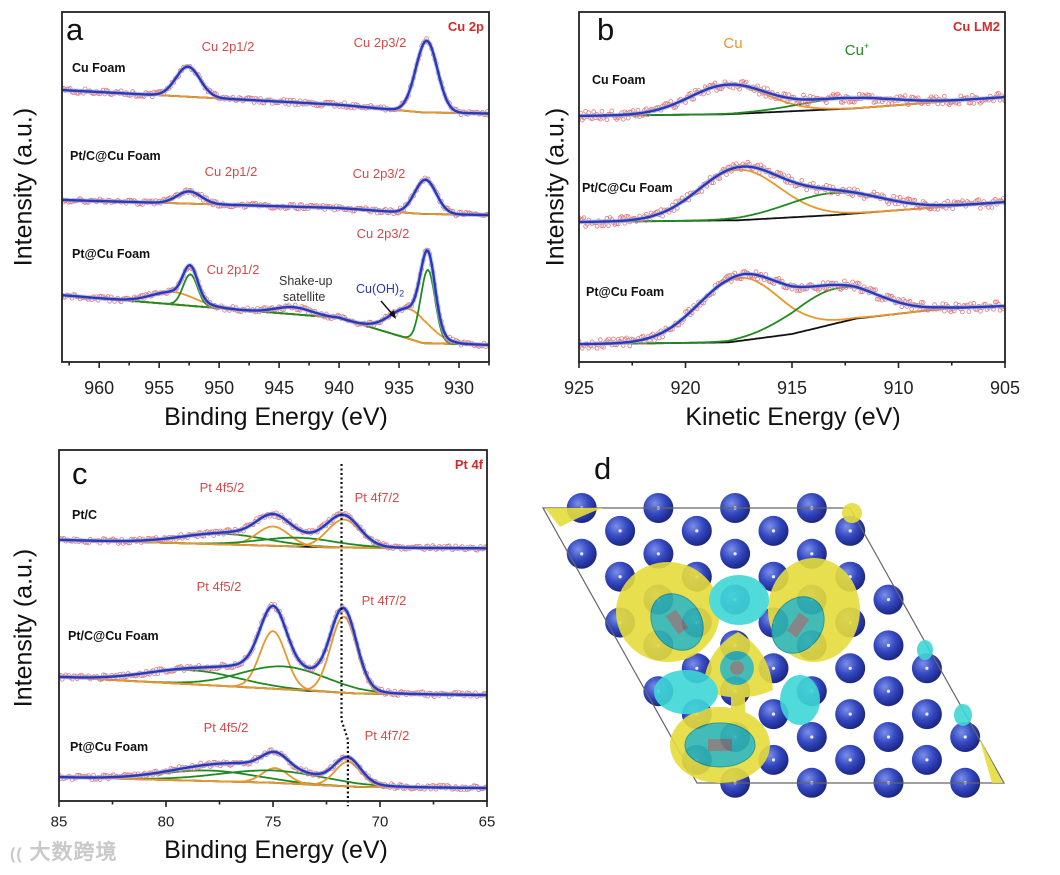 The height and width of the screenshot is (875, 1060). I want to click on y-axis-title-c: Intensity (a.u.), so click(23, 628).